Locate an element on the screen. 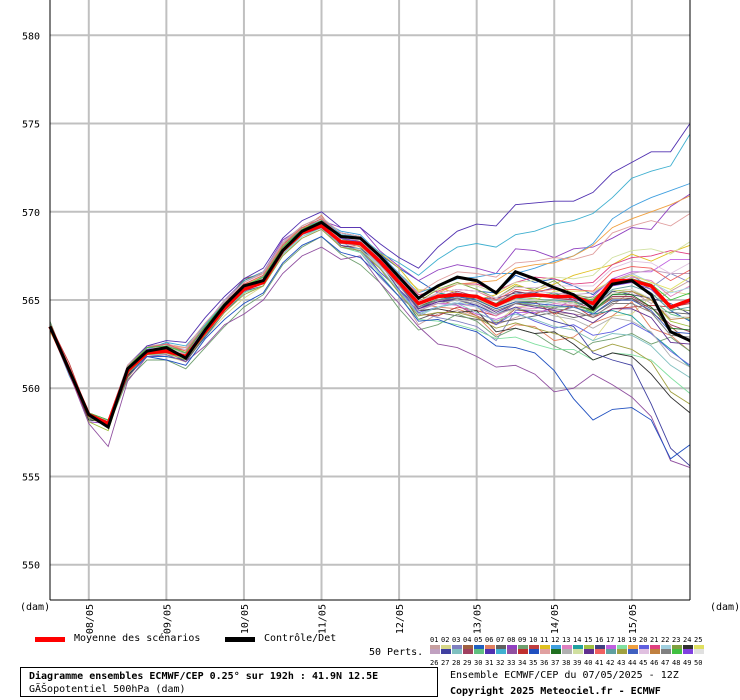 This screenshot has height=700, width=740. pert-legend-number: 44 is located at coordinates (632, 663).